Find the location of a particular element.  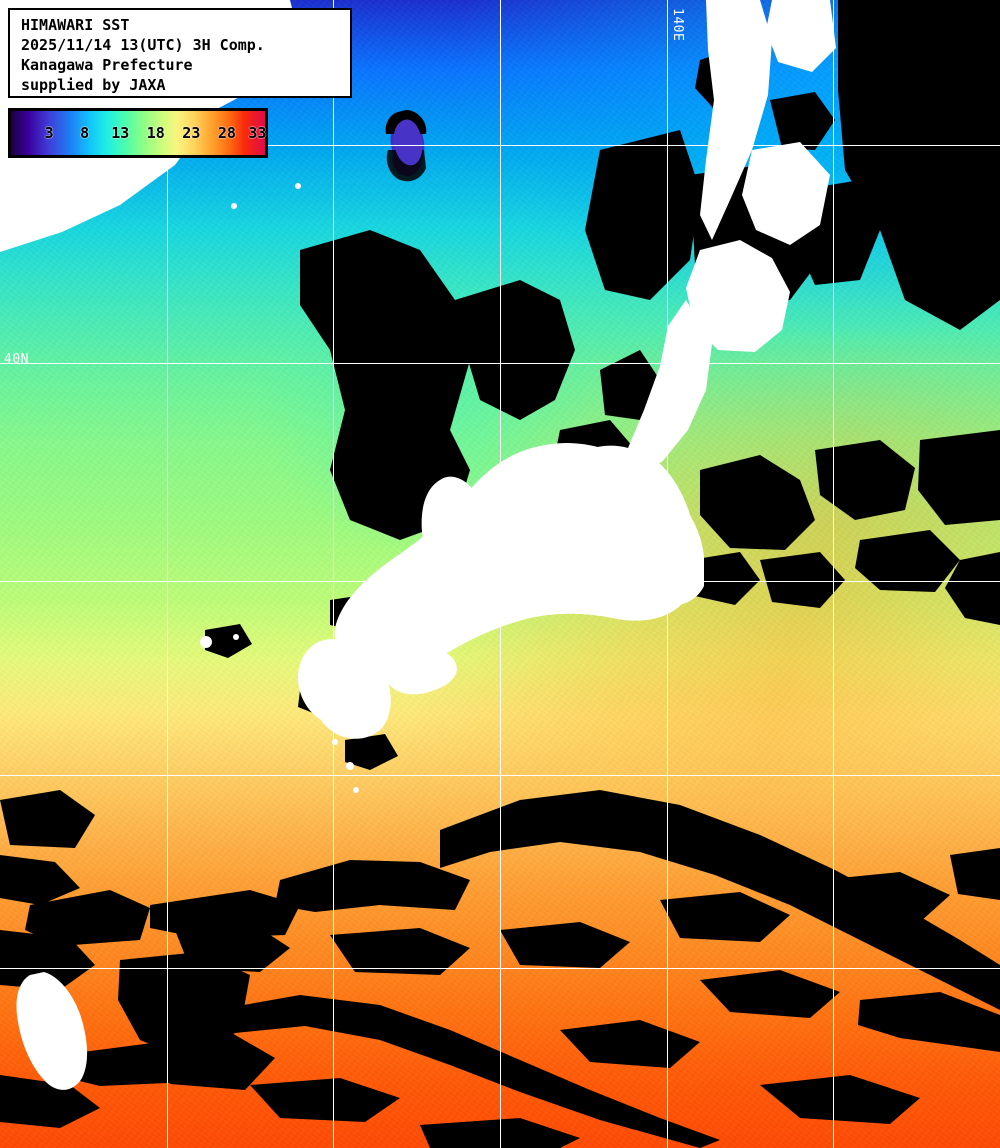

colorbar: 3 8 13 18 23 28 33 is located at coordinates (138, 133).